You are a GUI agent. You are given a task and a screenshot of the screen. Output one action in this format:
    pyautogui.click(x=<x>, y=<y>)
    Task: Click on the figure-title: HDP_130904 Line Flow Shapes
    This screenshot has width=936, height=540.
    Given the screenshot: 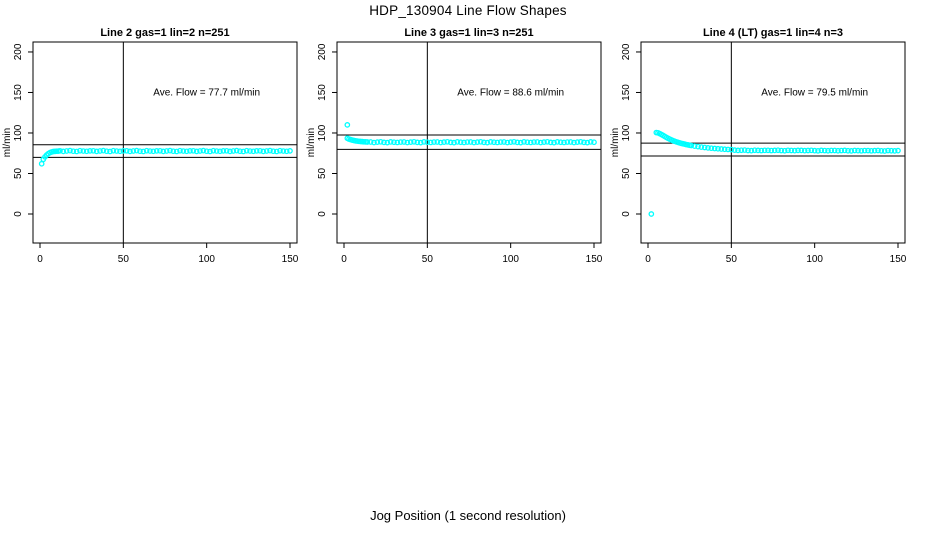 What is the action you would take?
    pyautogui.click(x=468, y=10)
    